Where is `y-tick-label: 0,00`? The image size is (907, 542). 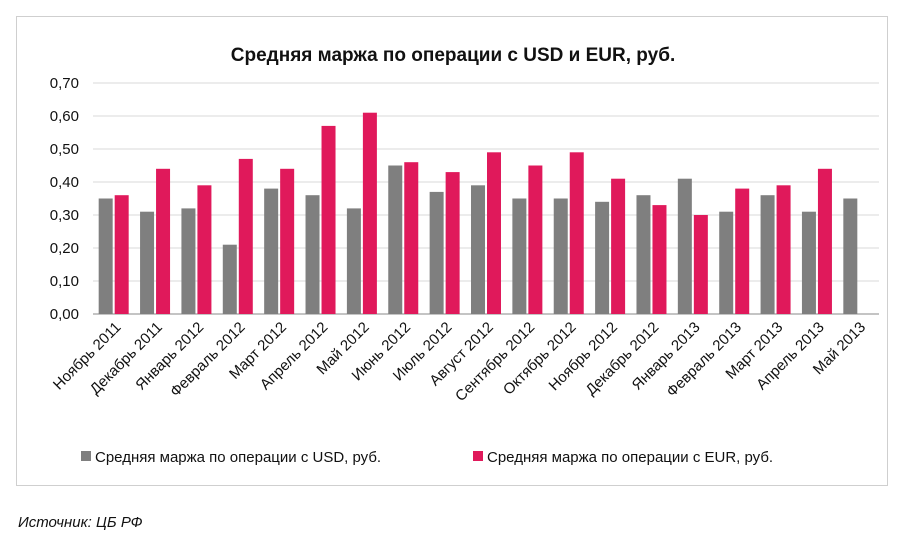
y-tick-label: 0,00 is located at coordinates (64, 314).